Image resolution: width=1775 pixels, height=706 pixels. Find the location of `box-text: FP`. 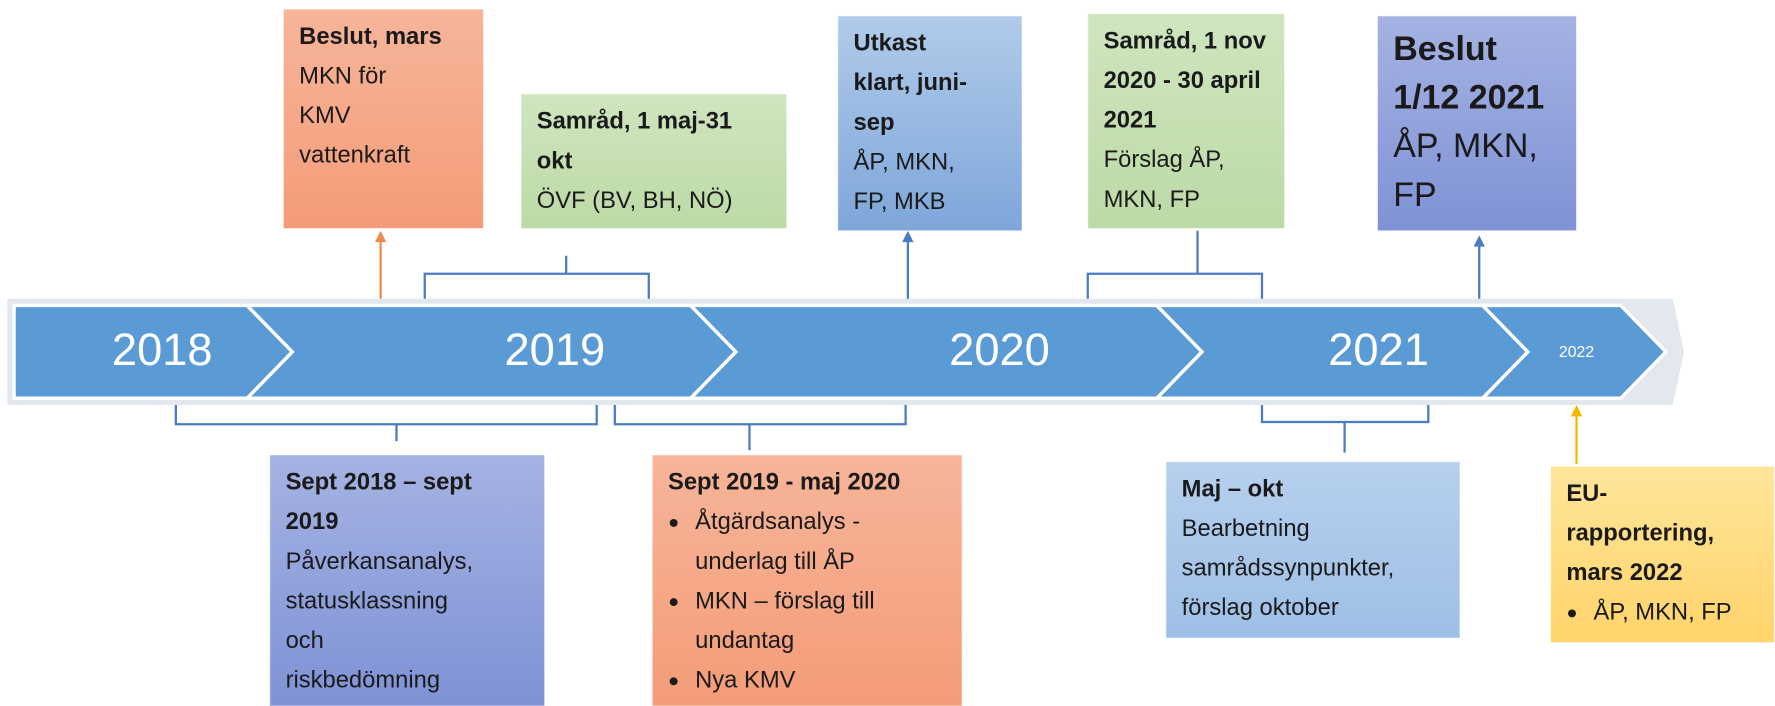

box-text: FP is located at coordinates (1414, 195).